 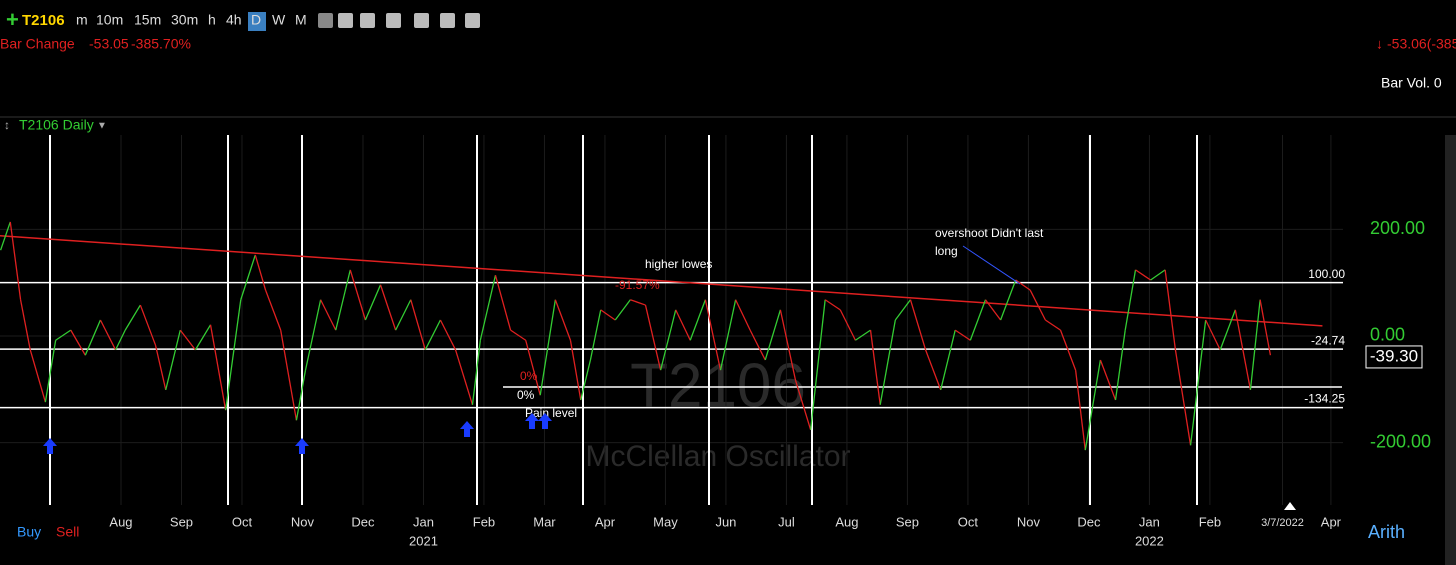 I want to click on sell-button: Sell, so click(x=67, y=532).